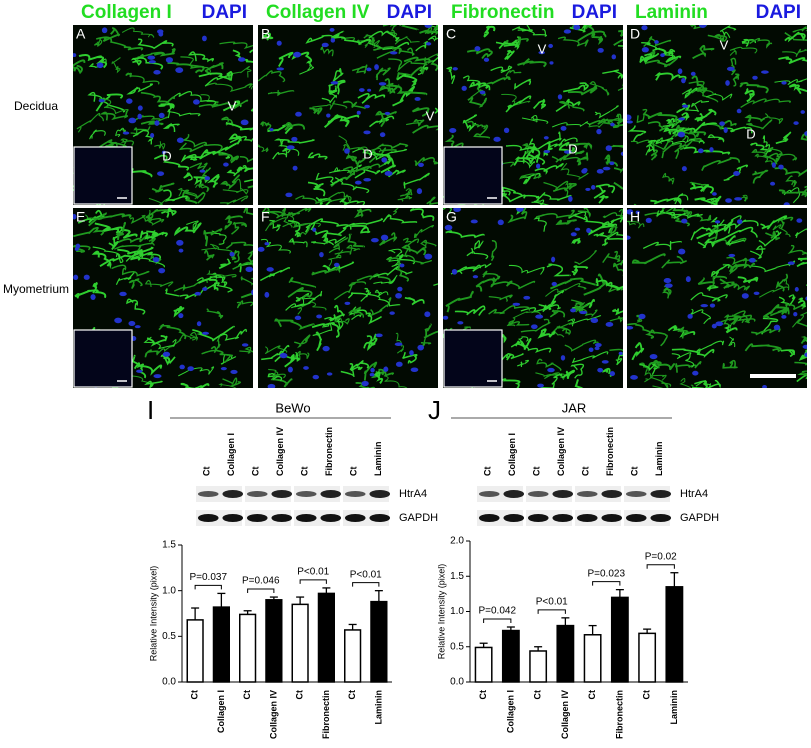 The image size is (811, 748). I want to click on micrograph: C V D, so click(533, 115).